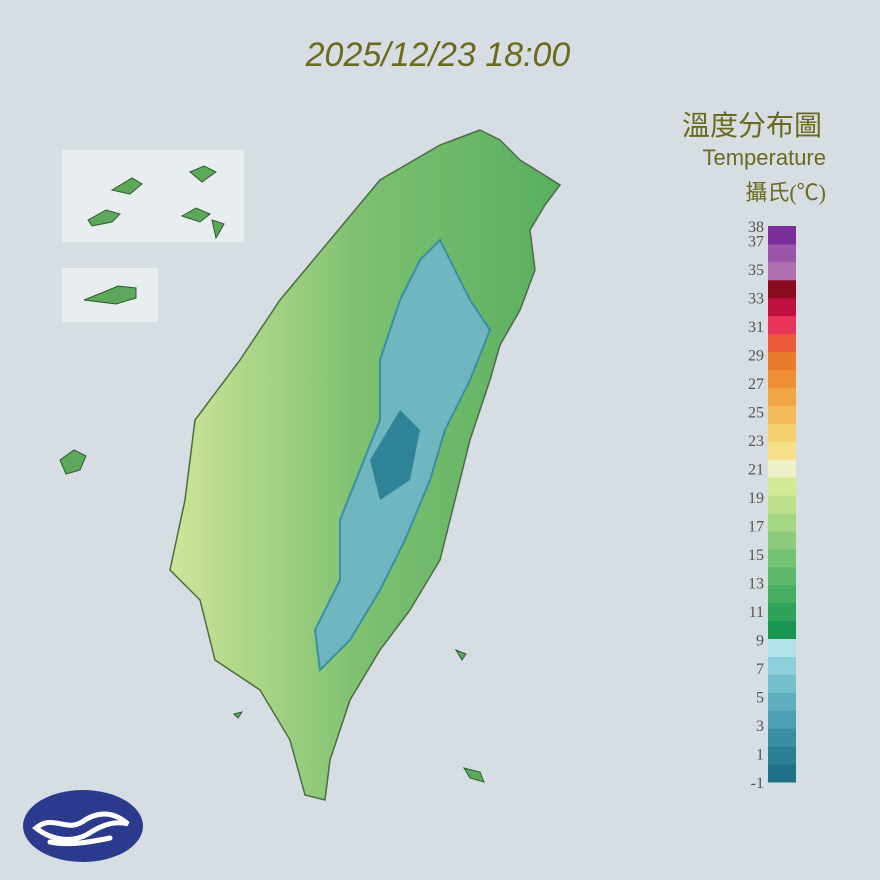 The height and width of the screenshot is (880, 880). I want to click on tick-label: 17, so click(756, 526).